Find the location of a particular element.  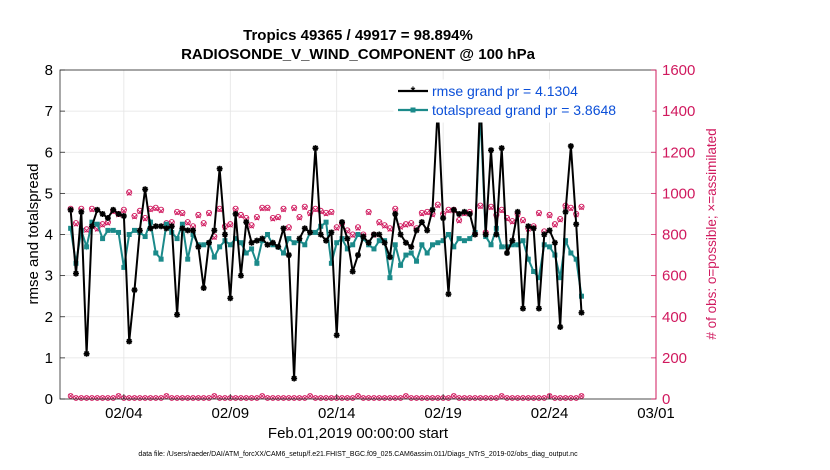

y-right-tick-label: 400 is located at coordinates (674, 317).